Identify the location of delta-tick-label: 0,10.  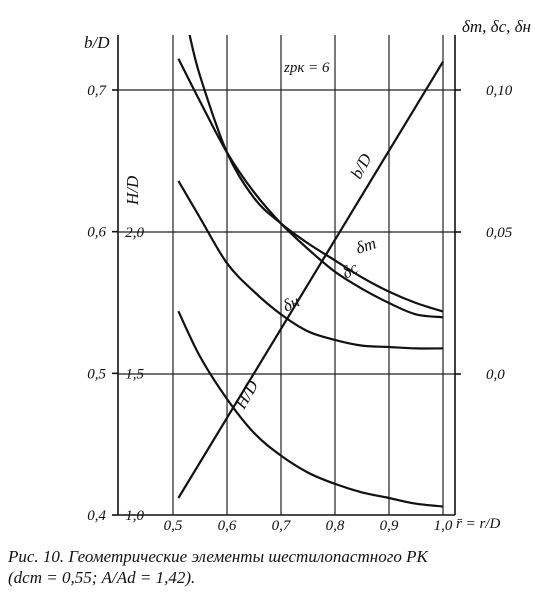
(499, 91).